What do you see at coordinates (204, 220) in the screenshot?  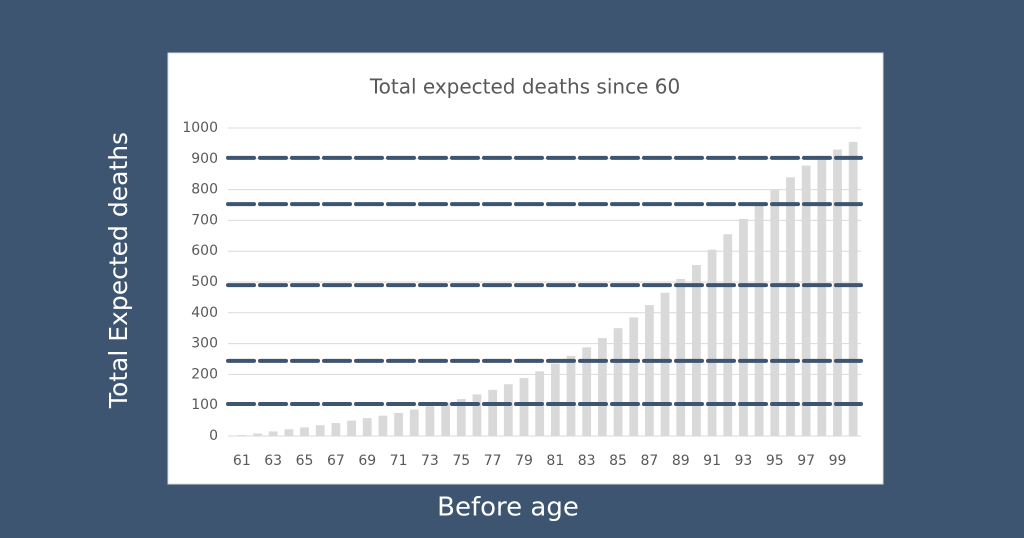 I see `y-tick-label: 700` at bounding box center [204, 220].